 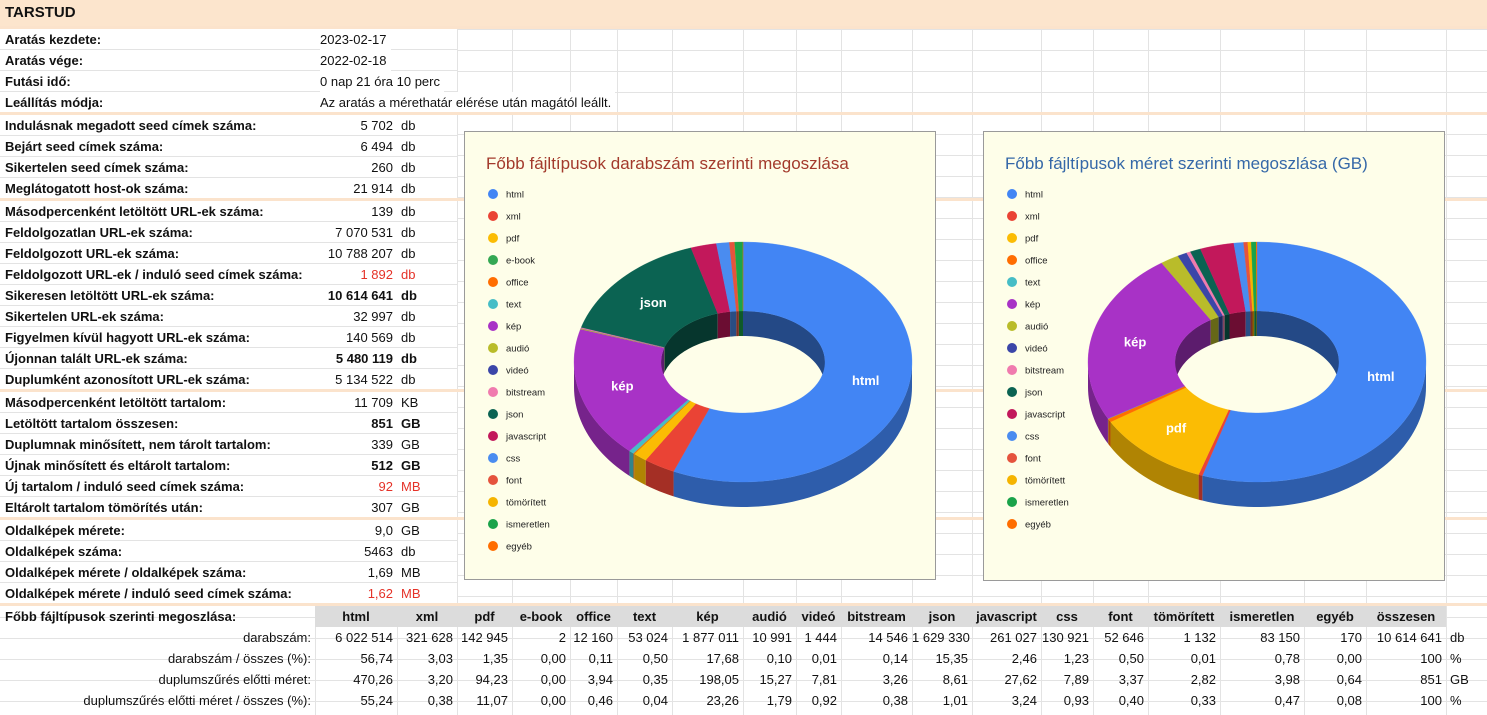 What do you see at coordinates (484, 637) in the screenshot?
I see `cell: 142 945` at bounding box center [484, 637].